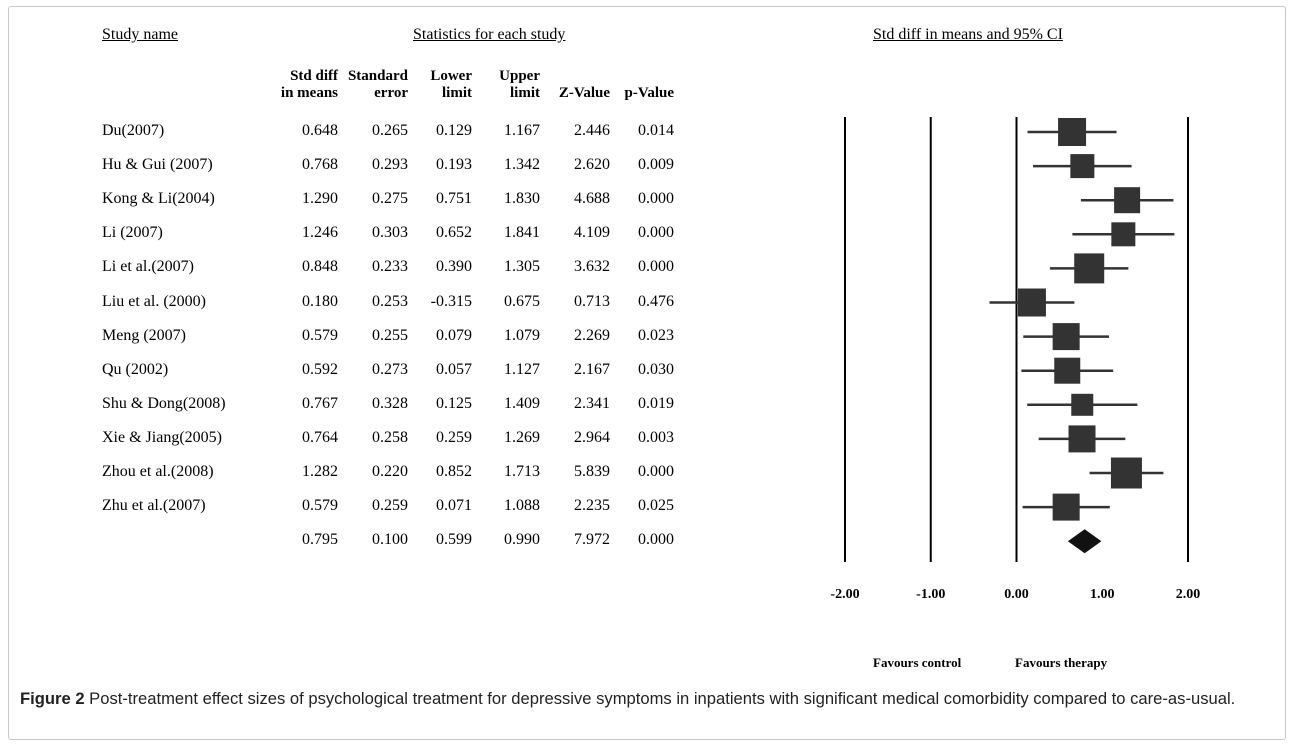  Describe the element at coordinates (1102, 594) in the screenshot. I see `x-tick-label: 1.00` at that location.